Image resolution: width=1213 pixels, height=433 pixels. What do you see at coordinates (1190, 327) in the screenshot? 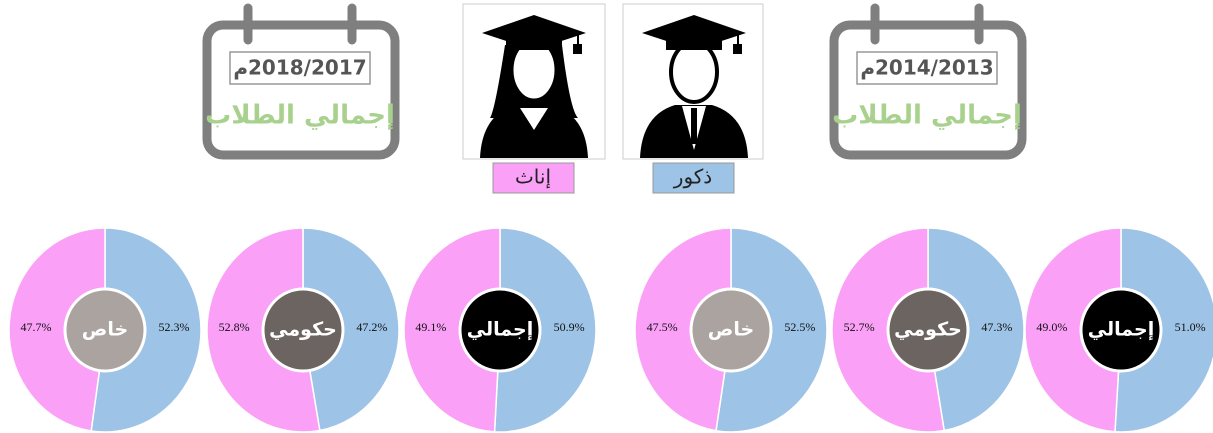
I see `value-label: 51.0%` at bounding box center [1190, 327].